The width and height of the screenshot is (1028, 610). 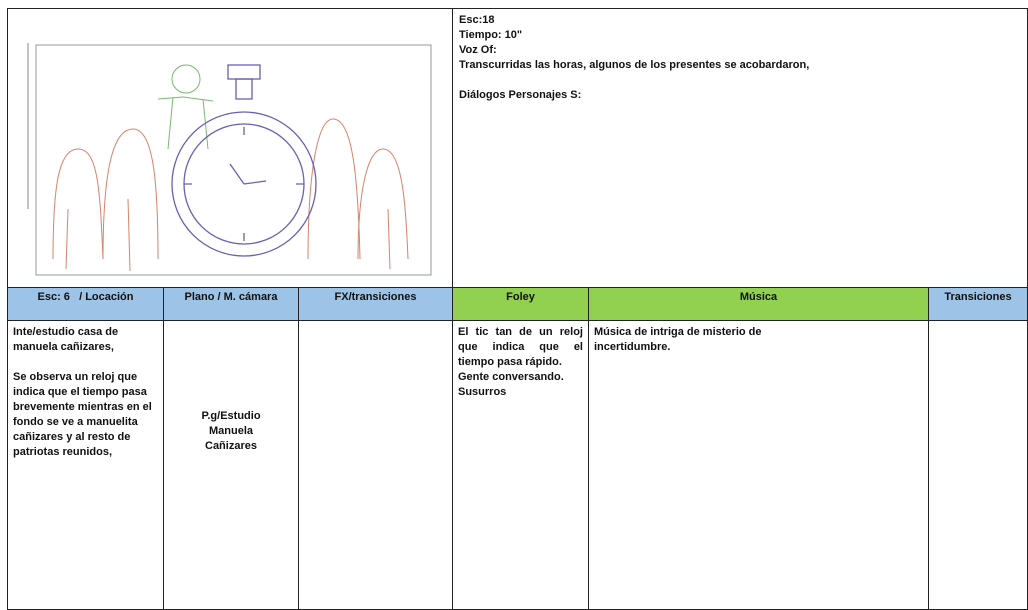 What do you see at coordinates (231, 431) in the screenshot?
I see `cell-text: P.g/Estudio Manuela Cañizares` at bounding box center [231, 431].